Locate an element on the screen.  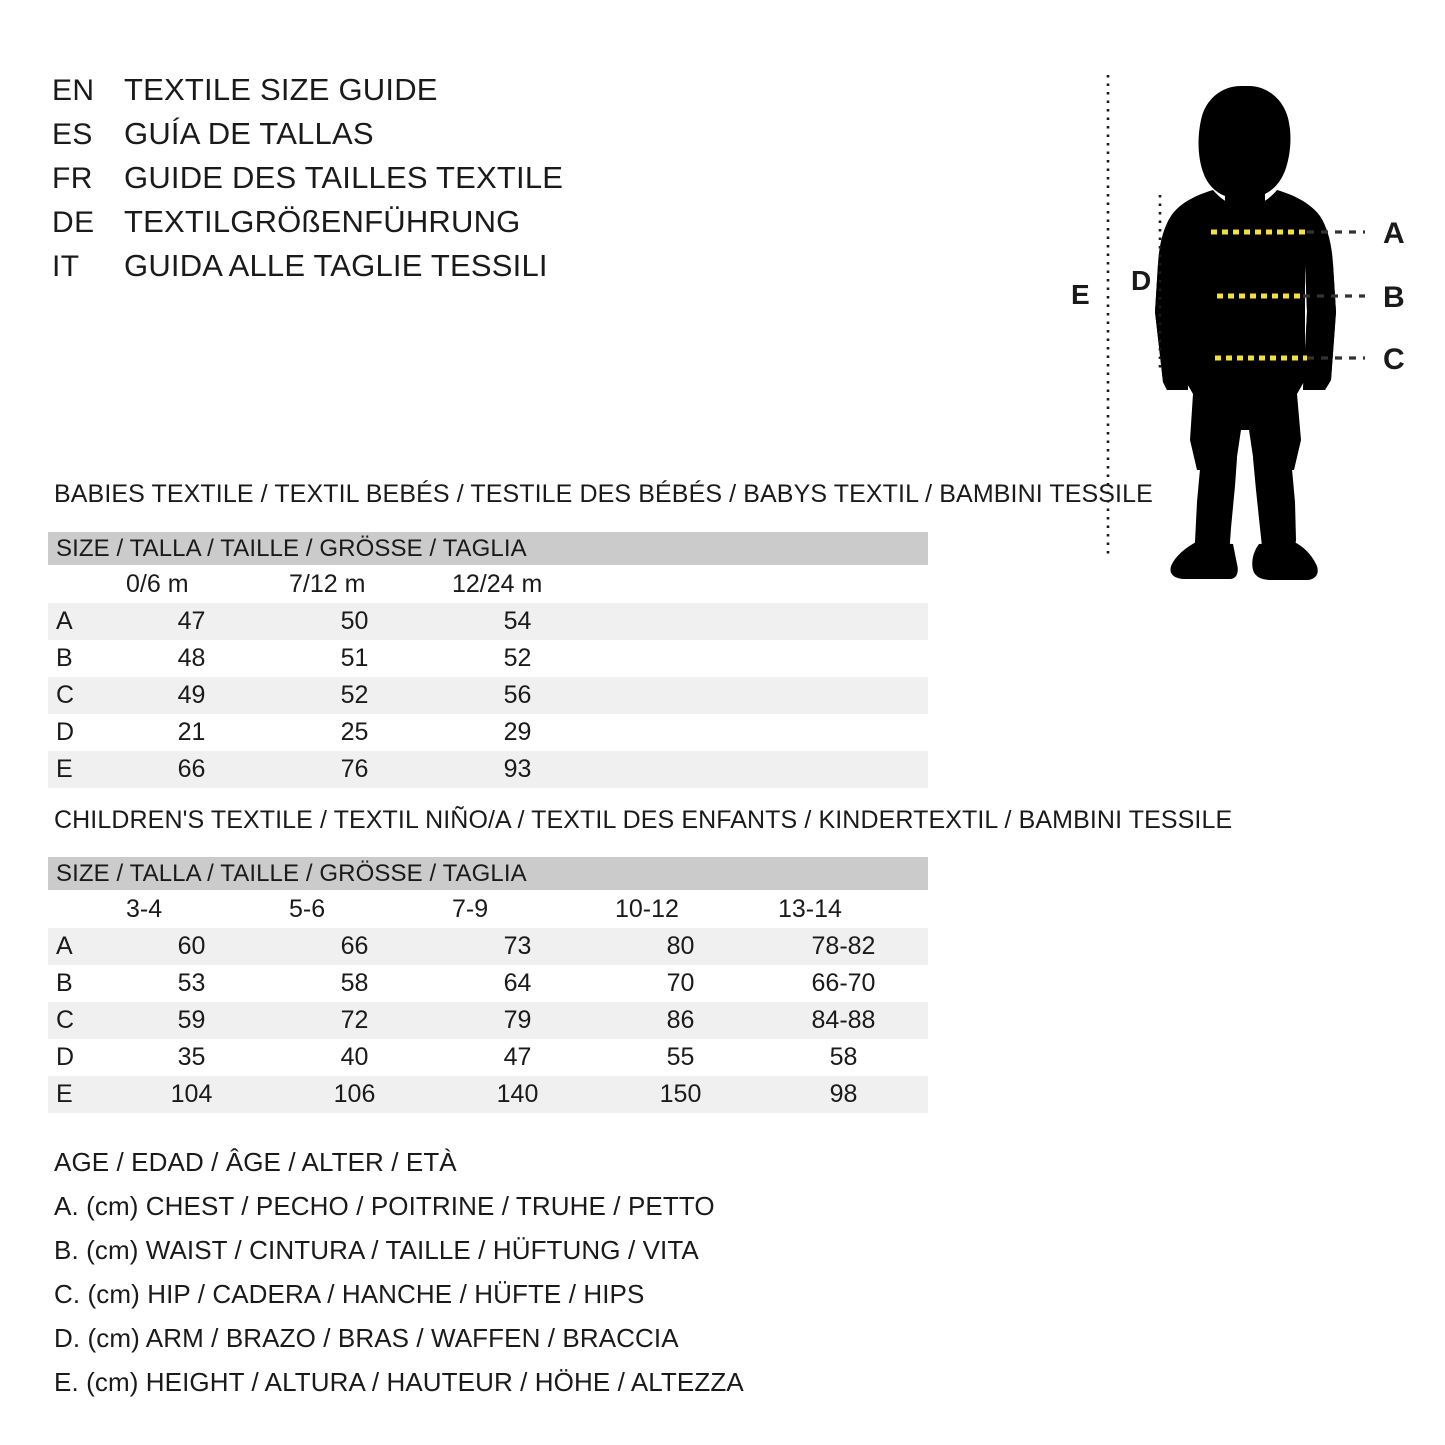
babies-cell-d-1: 25 is located at coordinates (354, 732).